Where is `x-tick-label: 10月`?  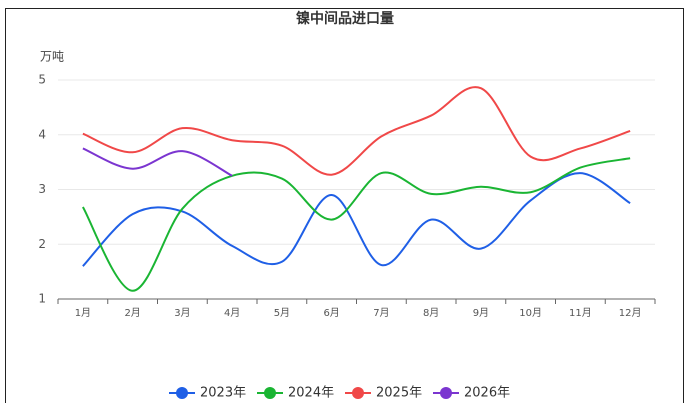
x-tick-label: 10月 is located at coordinates (530, 313).